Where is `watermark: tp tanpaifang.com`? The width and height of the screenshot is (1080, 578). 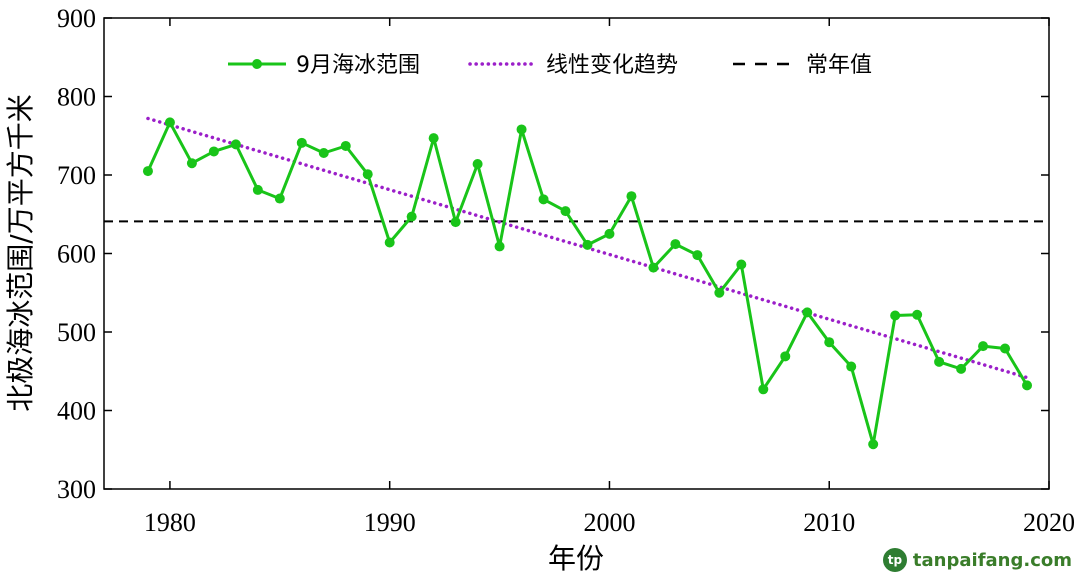 watermark: tp tanpaifang.com is located at coordinates (977, 560).